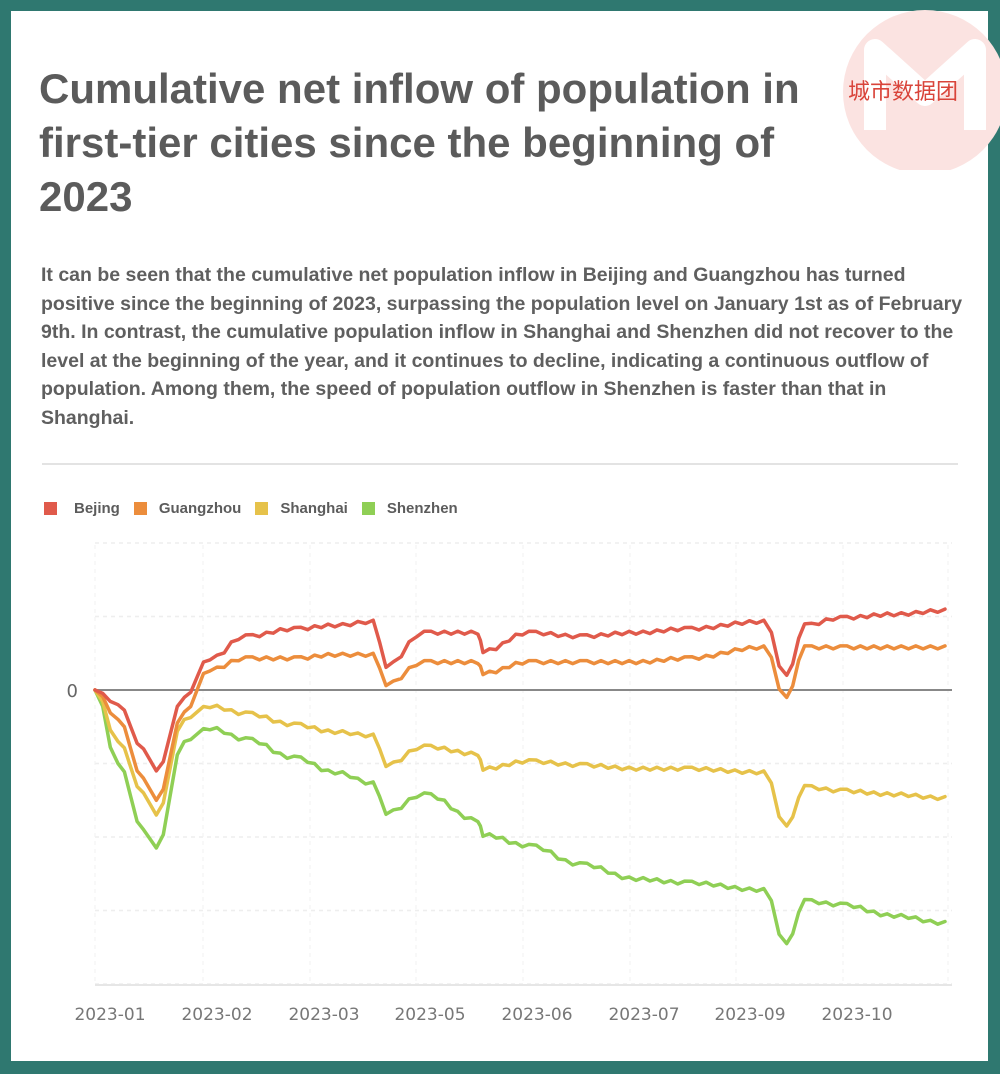 The image size is (1000, 1074). What do you see at coordinates (323, 1015) in the screenshot?
I see `x-tick-label: 2023-03` at bounding box center [323, 1015].